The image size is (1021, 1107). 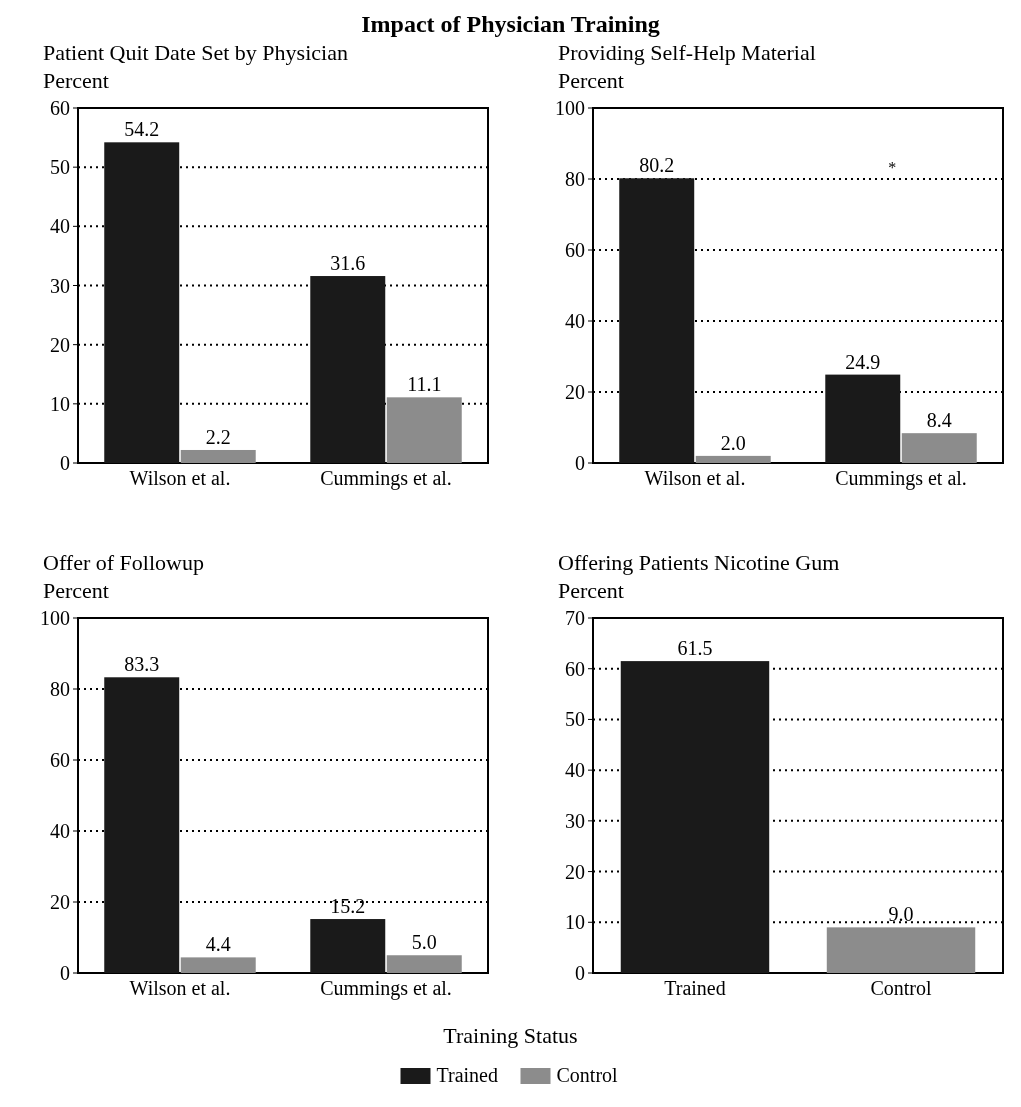 What do you see at coordinates (901, 914) in the screenshot?
I see `data-label: 9.0` at bounding box center [901, 914].